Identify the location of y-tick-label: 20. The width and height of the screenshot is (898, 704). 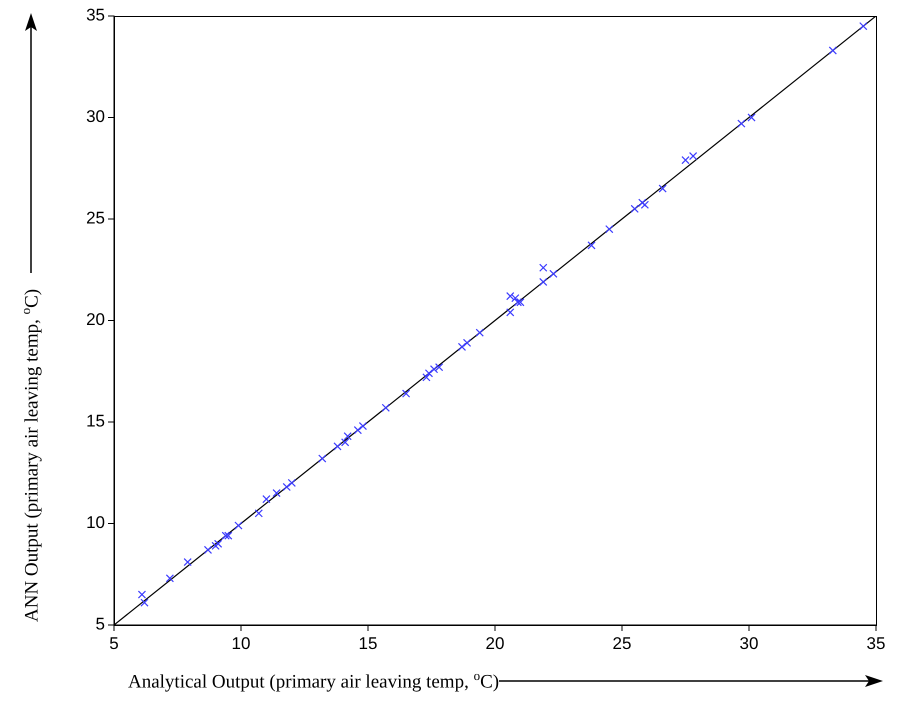
(95, 320).